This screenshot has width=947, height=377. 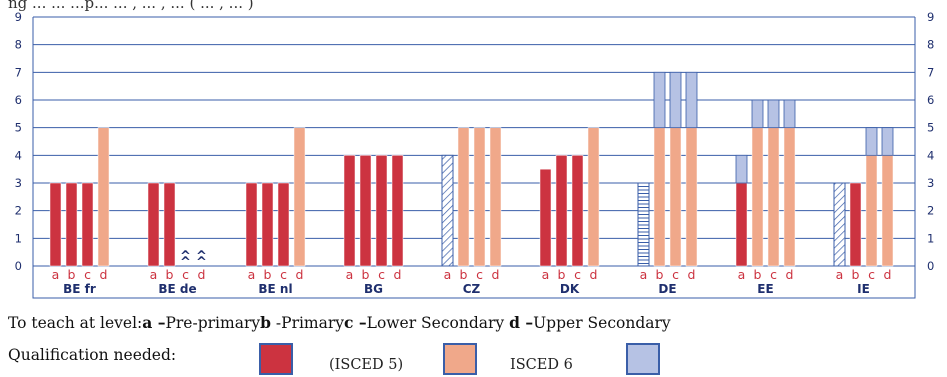 I want to click on bar-be-fr-c-isced5, so click(x=87, y=224).